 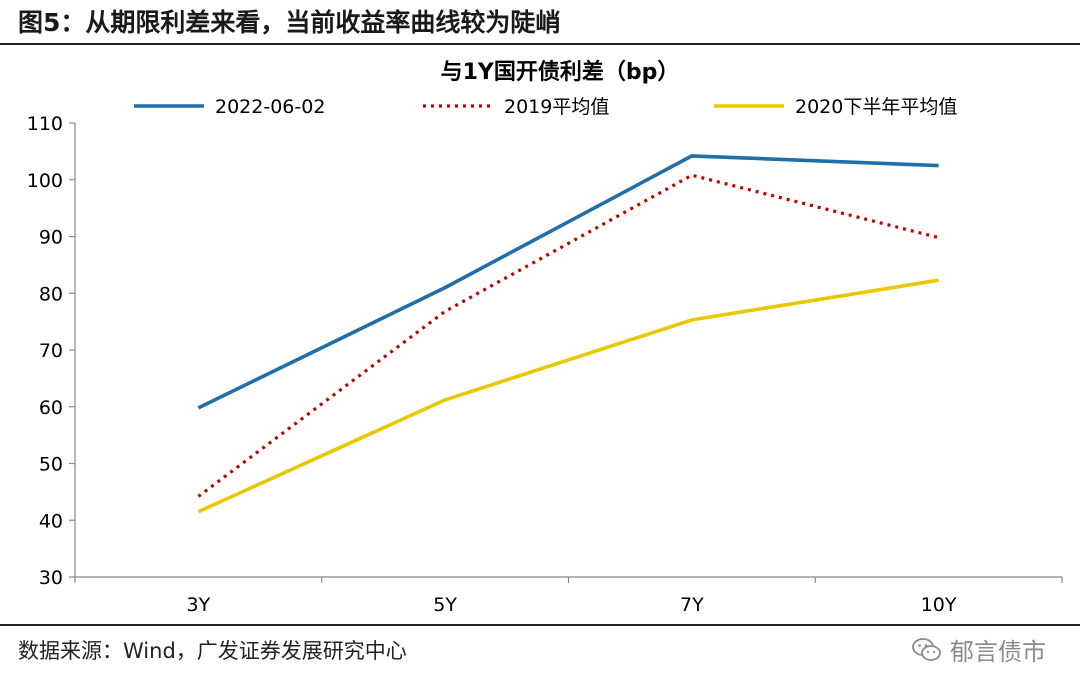 What do you see at coordinates (445, 605) in the screenshot?
I see `x-tick-label: 5Y` at bounding box center [445, 605].